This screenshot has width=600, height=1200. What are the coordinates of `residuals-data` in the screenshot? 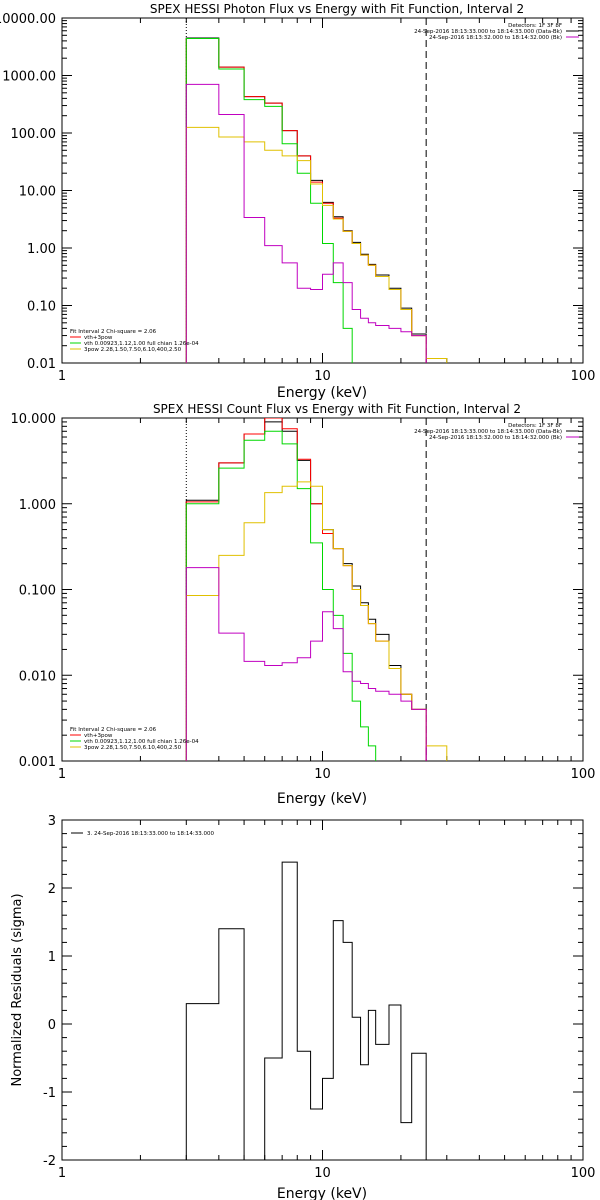 It's located at (306, 1010).